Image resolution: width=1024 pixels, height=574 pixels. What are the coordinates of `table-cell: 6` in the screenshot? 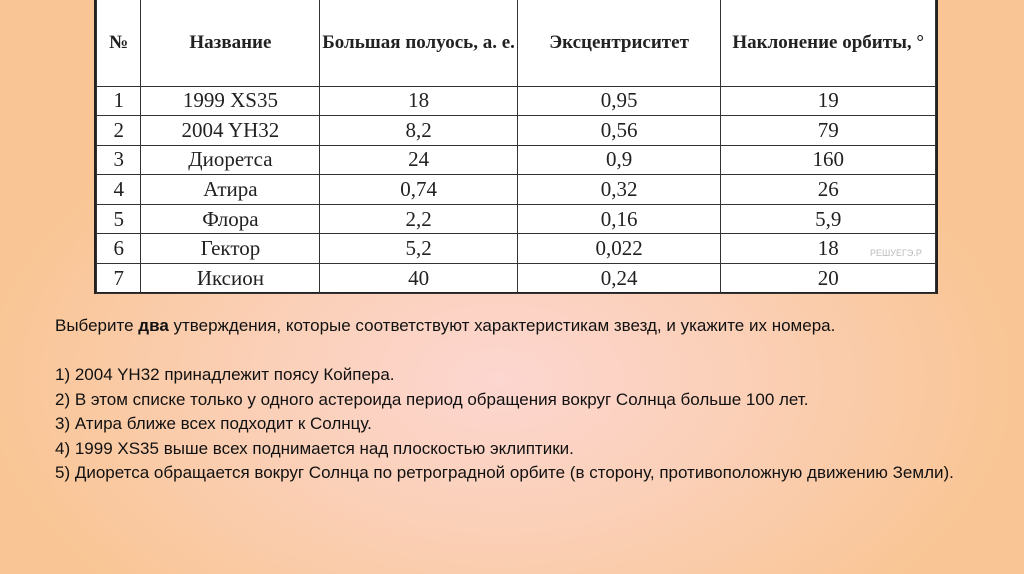 It's located at (118, 249).